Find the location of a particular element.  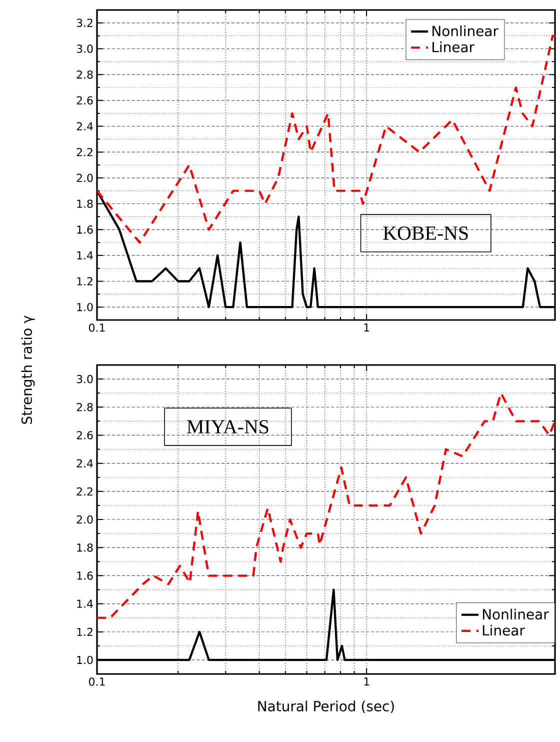

annotation: MIYA-NS is located at coordinates (227, 427).